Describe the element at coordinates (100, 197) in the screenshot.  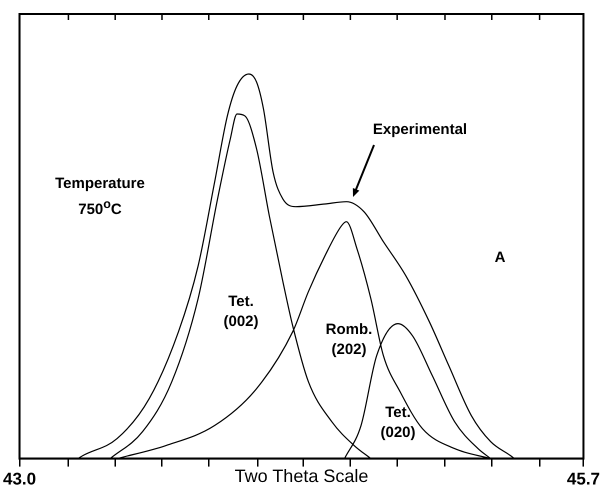
I see `annotation: Temperature 750$^{o}$C` at that location.